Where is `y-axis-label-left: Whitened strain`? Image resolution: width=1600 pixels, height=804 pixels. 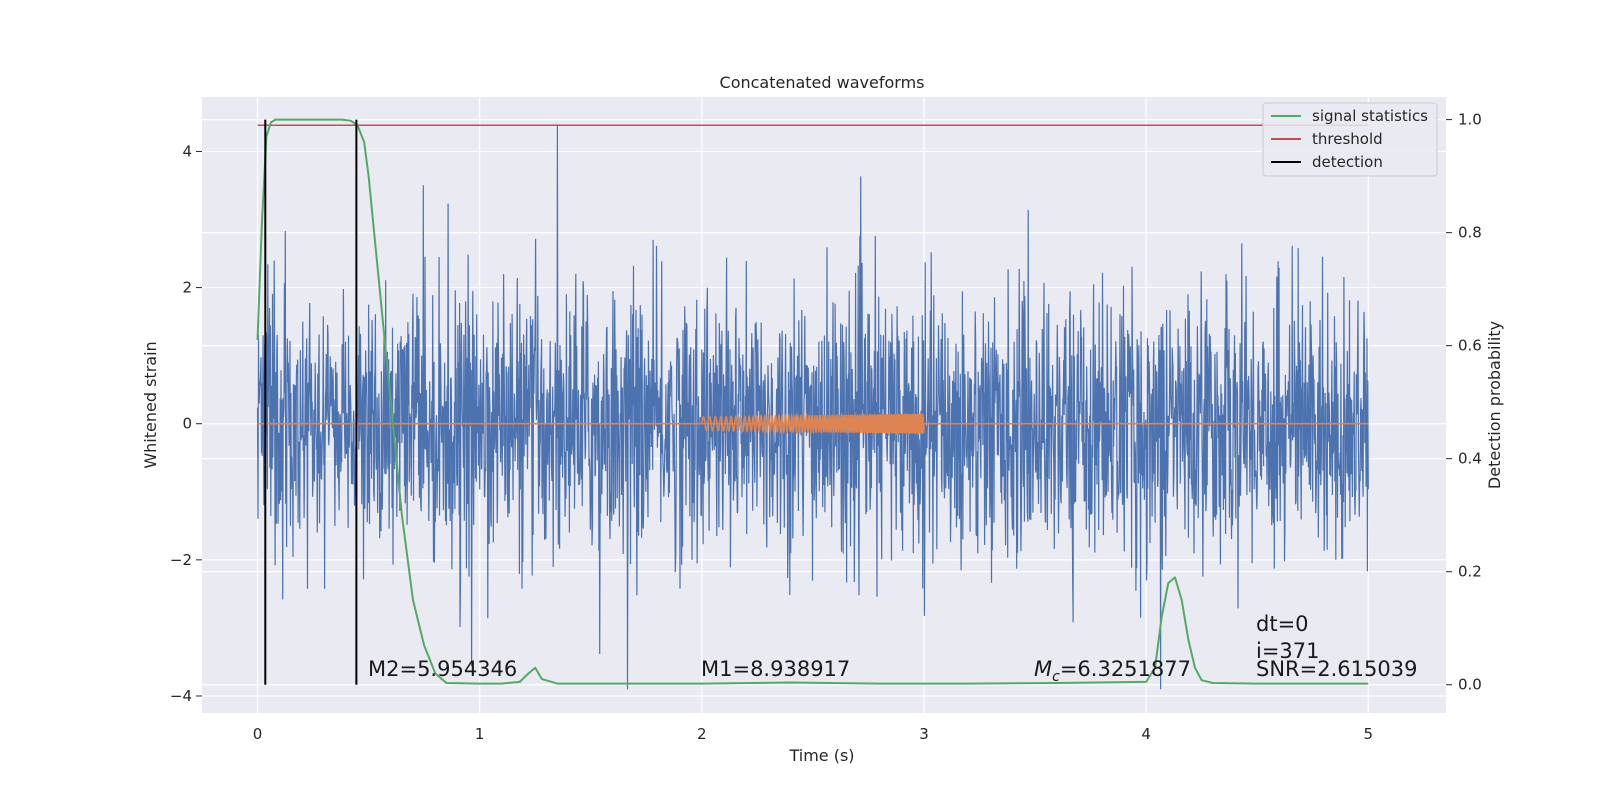 y-axis-label-left: Whitened strain is located at coordinates (150, 404).